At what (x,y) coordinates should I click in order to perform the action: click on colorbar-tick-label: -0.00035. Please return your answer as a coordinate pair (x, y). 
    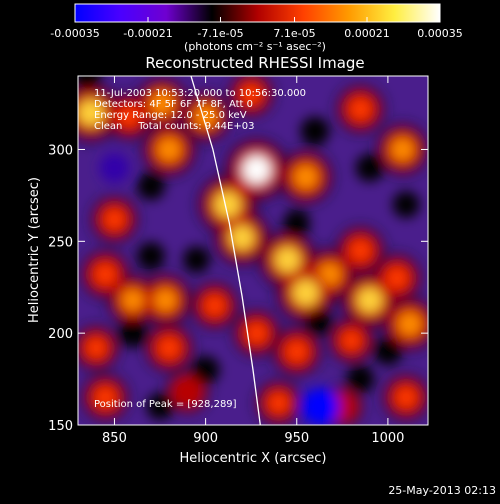
    Looking at the image, I should click on (74, 33).